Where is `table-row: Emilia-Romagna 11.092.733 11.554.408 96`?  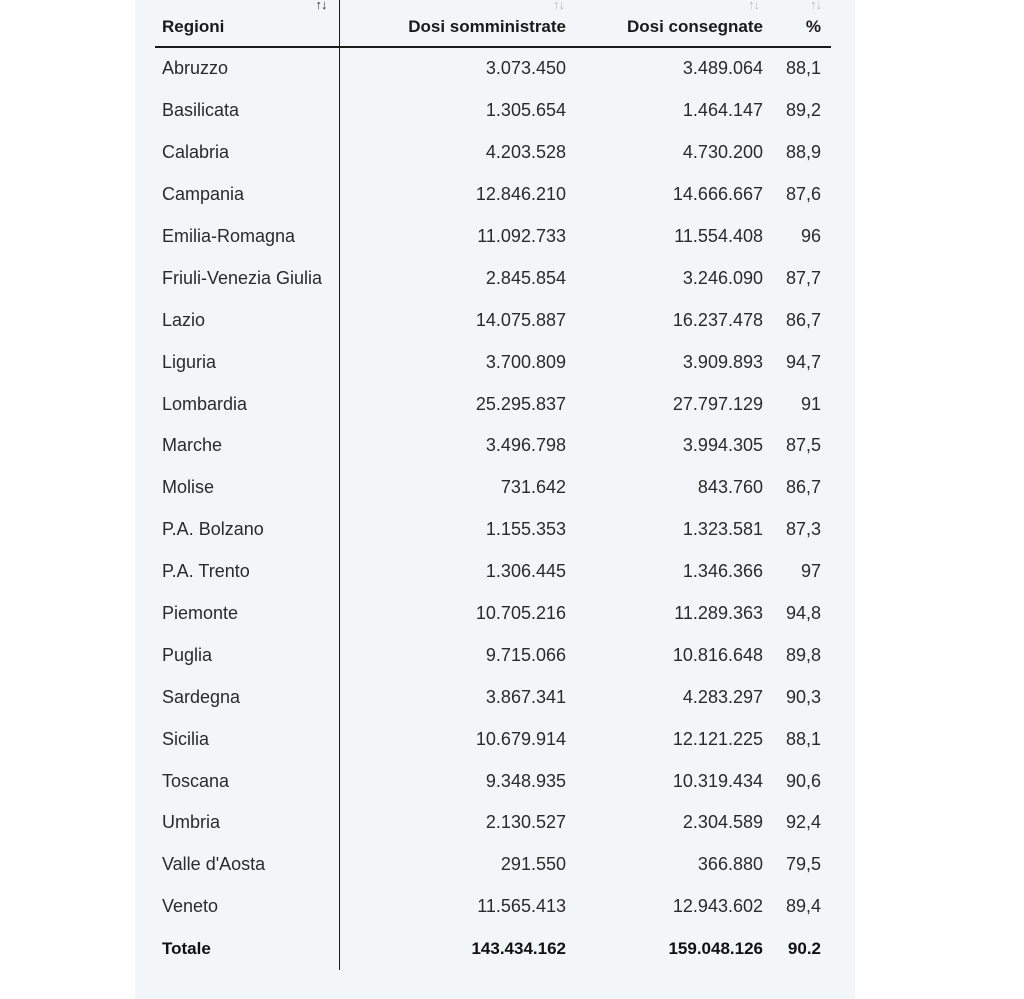
table-row: Emilia-Romagna 11.092.733 11.554.408 96 is located at coordinates (493, 236).